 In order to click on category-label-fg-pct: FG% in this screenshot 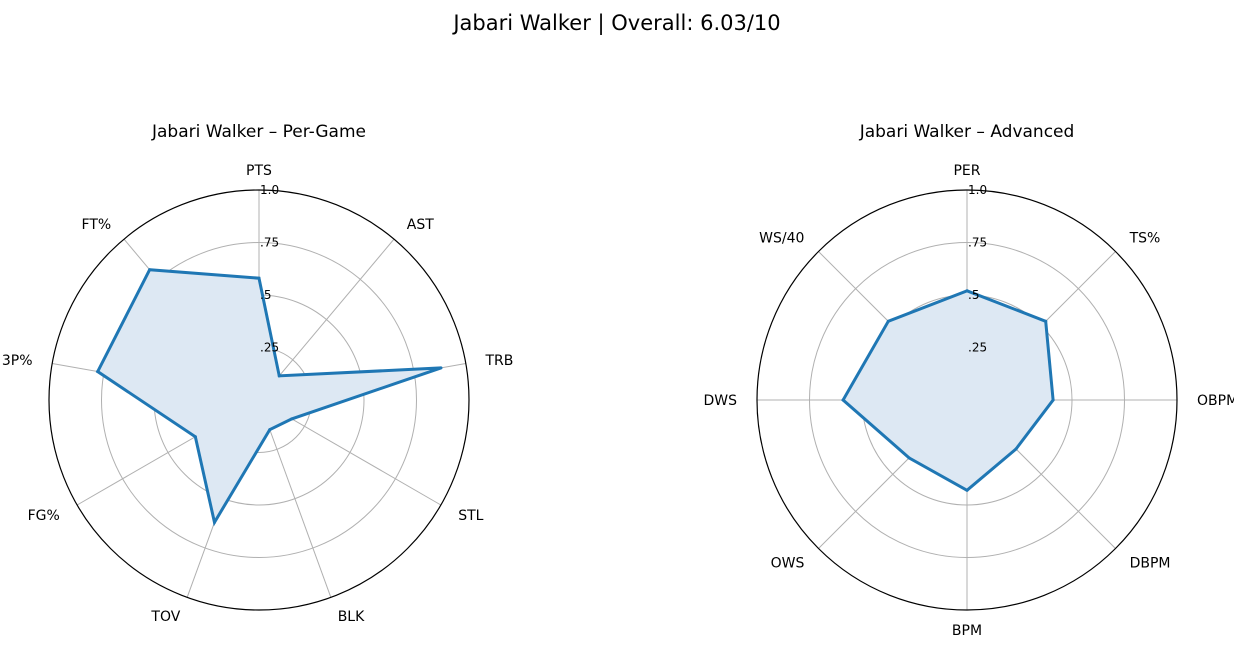, I will do `click(44, 516)`.